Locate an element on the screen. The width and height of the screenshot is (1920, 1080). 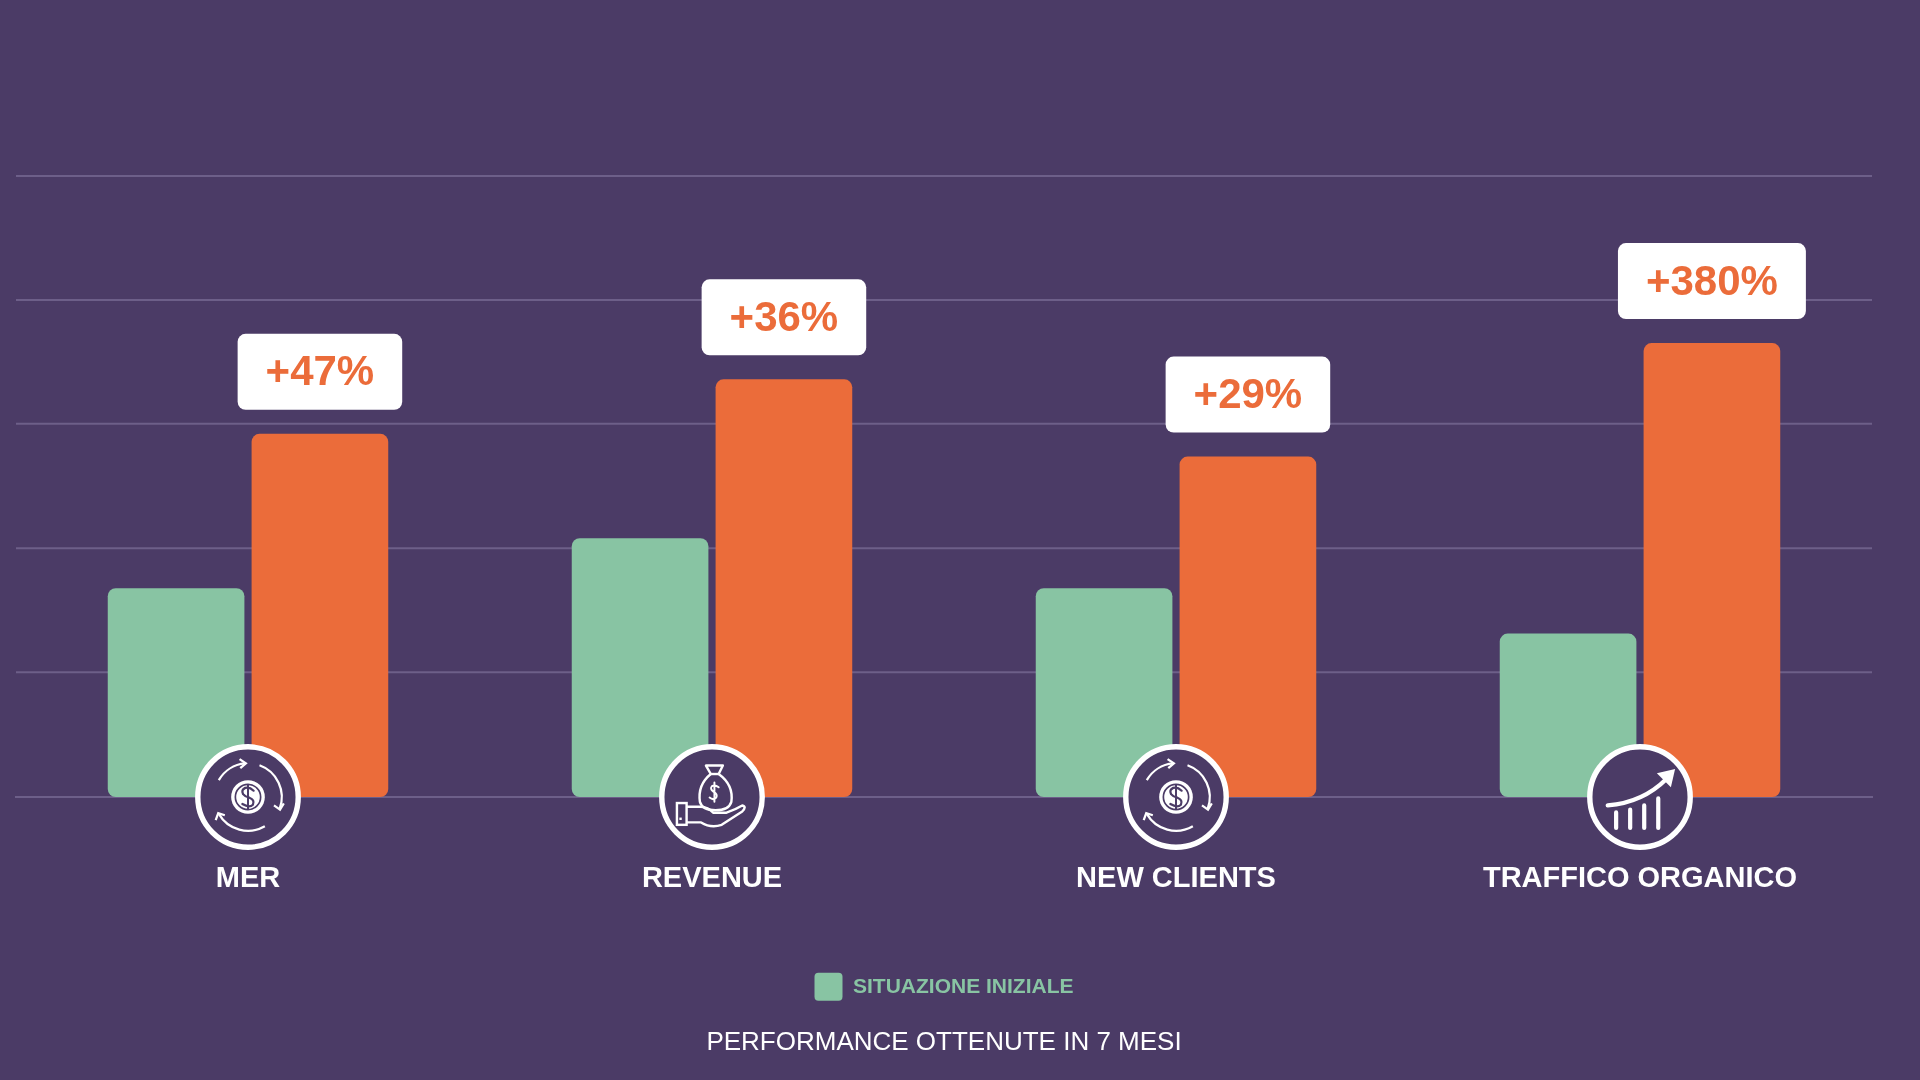
text: +36% is located at coordinates (784, 316).